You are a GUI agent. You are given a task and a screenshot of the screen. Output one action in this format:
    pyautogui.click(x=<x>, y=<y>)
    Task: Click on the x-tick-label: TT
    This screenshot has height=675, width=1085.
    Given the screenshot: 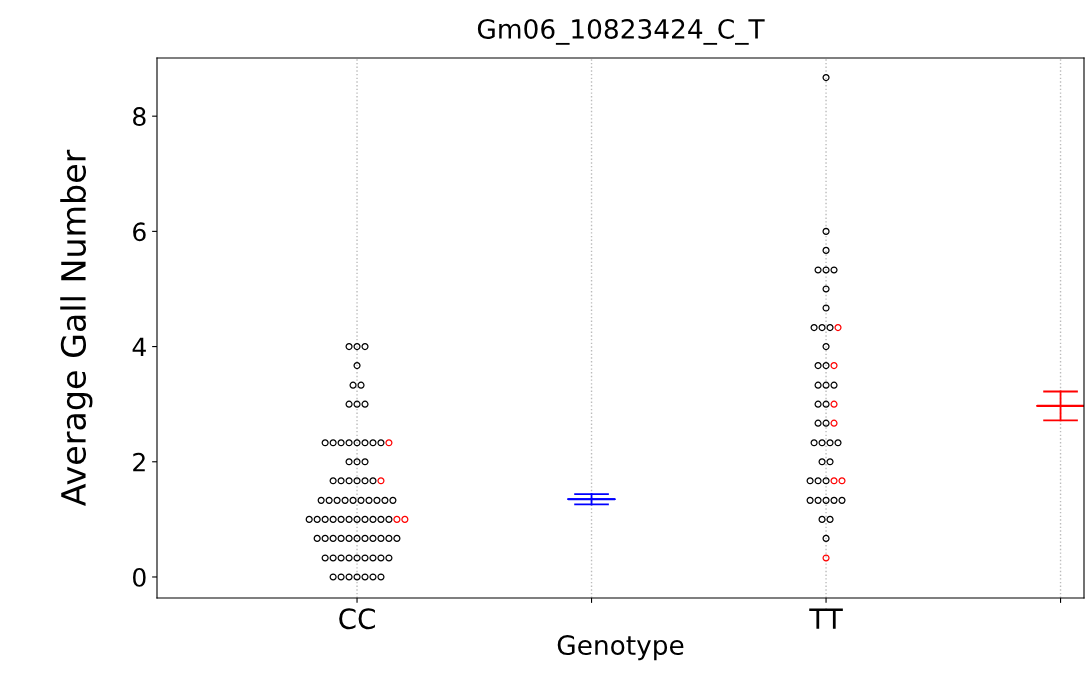 What is the action you would take?
    pyautogui.click(x=826, y=618)
    